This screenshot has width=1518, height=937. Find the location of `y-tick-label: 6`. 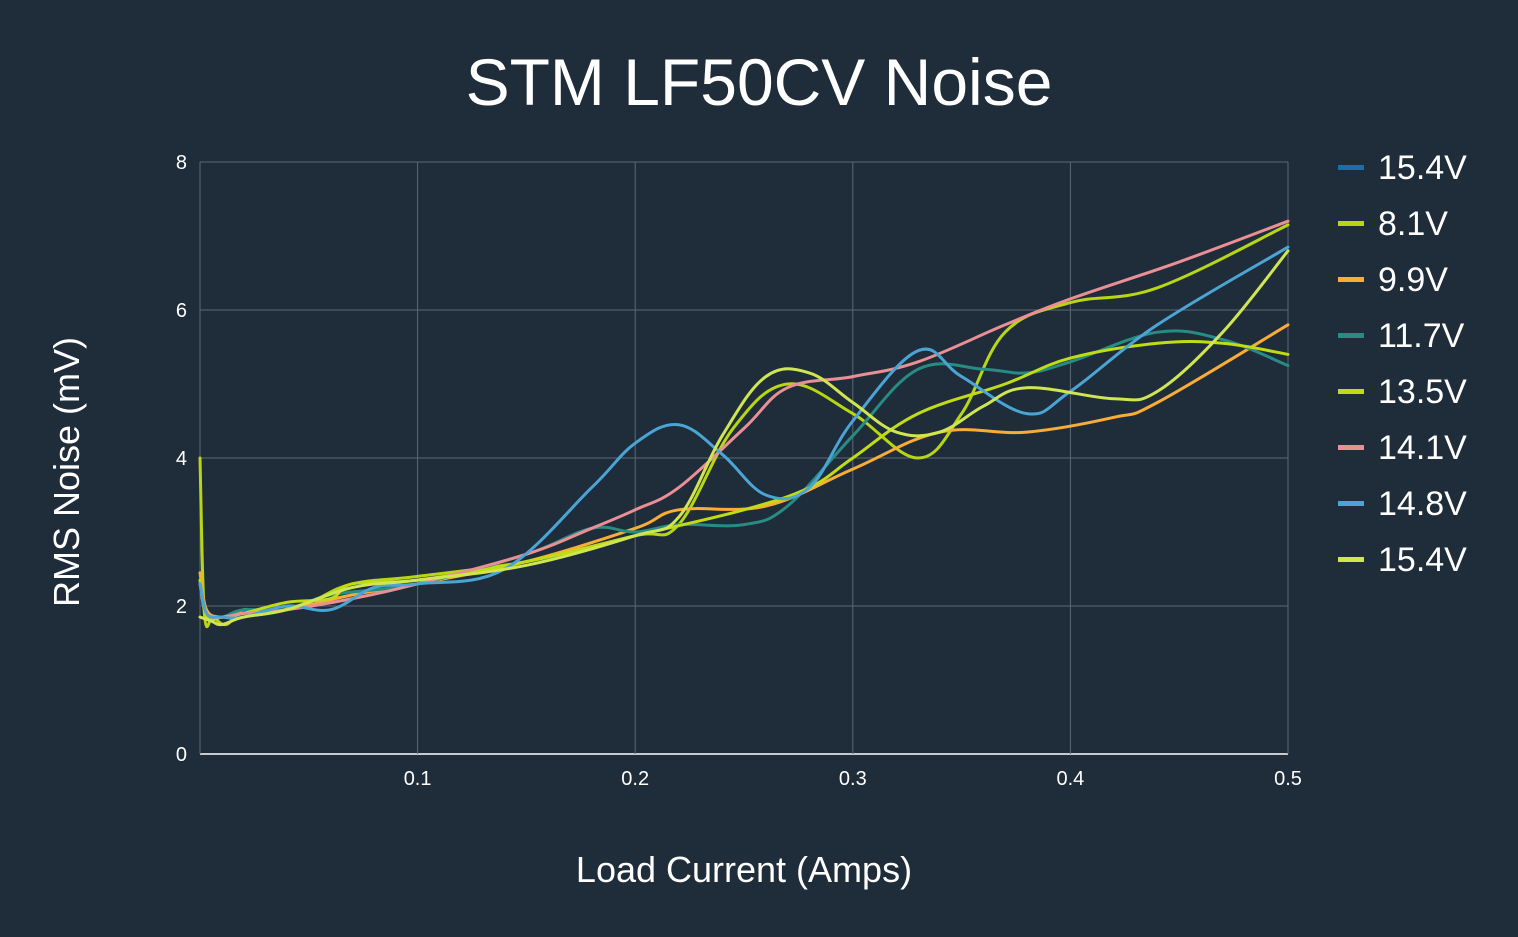

y-tick-label: 6 is located at coordinates (181, 311).